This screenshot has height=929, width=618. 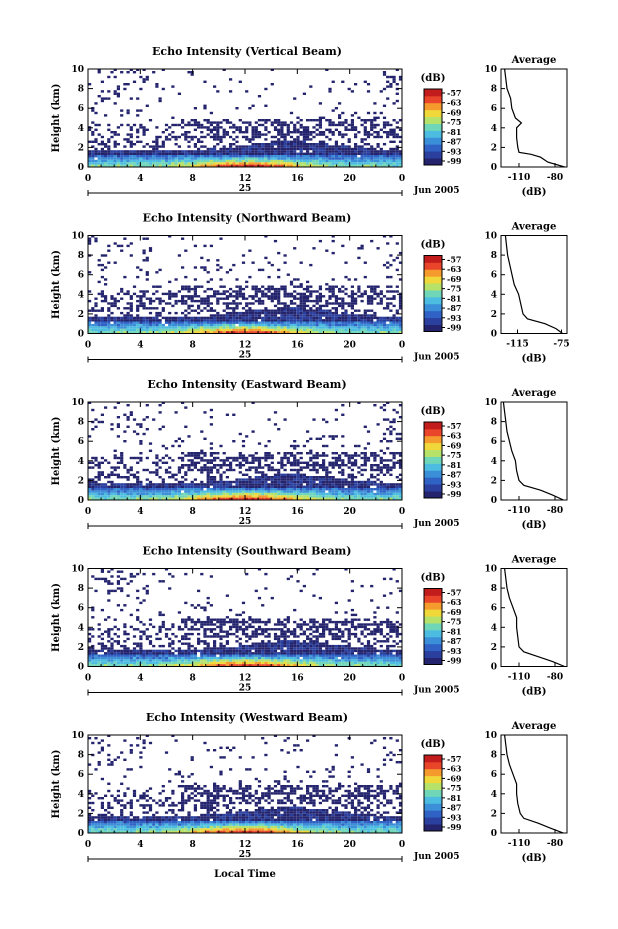 I want to click on colorbar-tick-label: -87, so click(x=454, y=142).